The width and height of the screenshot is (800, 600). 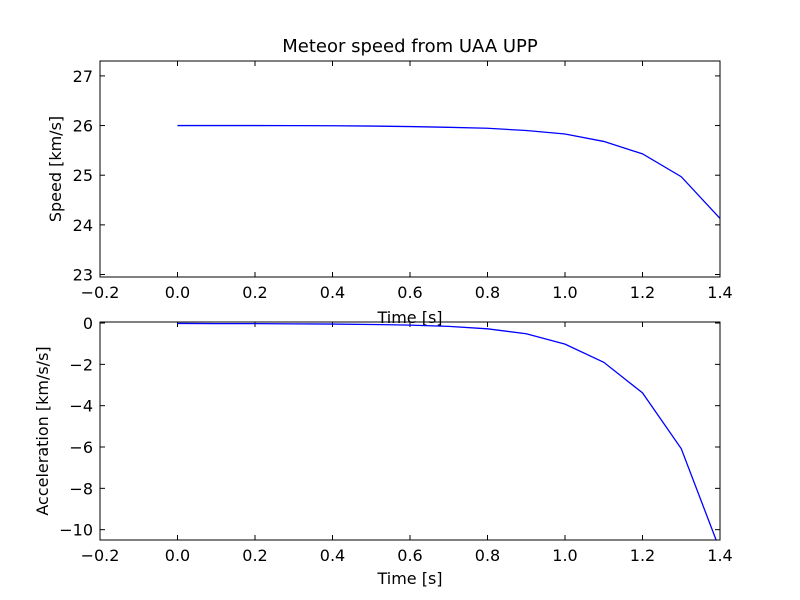 What do you see at coordinates (83, 126) in the screenshot?
I see `speed-y-tick-label: 26` at bounding box center [83, 126].